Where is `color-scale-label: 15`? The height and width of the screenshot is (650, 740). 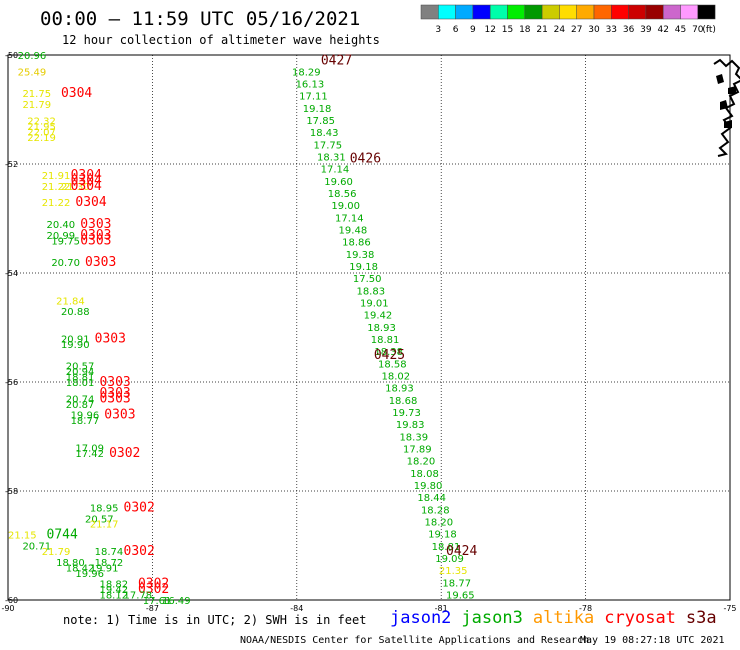 color-scale-label: 15 is located at coordinates (507, 30).